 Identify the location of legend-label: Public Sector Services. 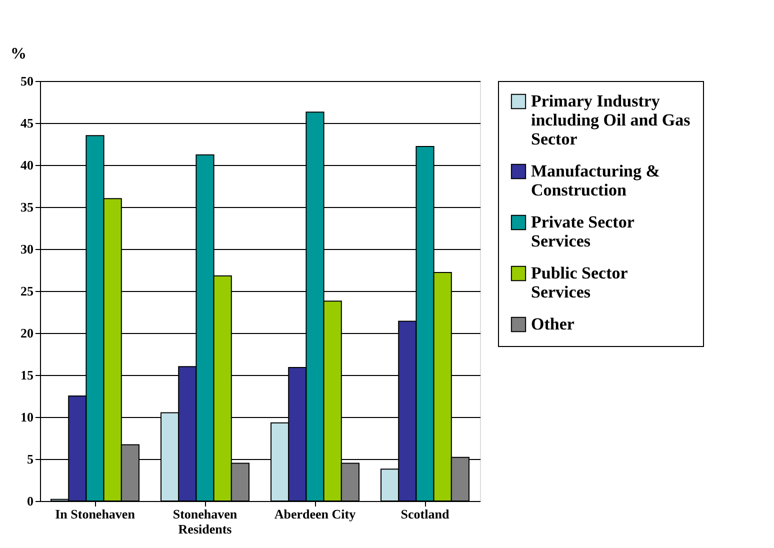
(579, 283).